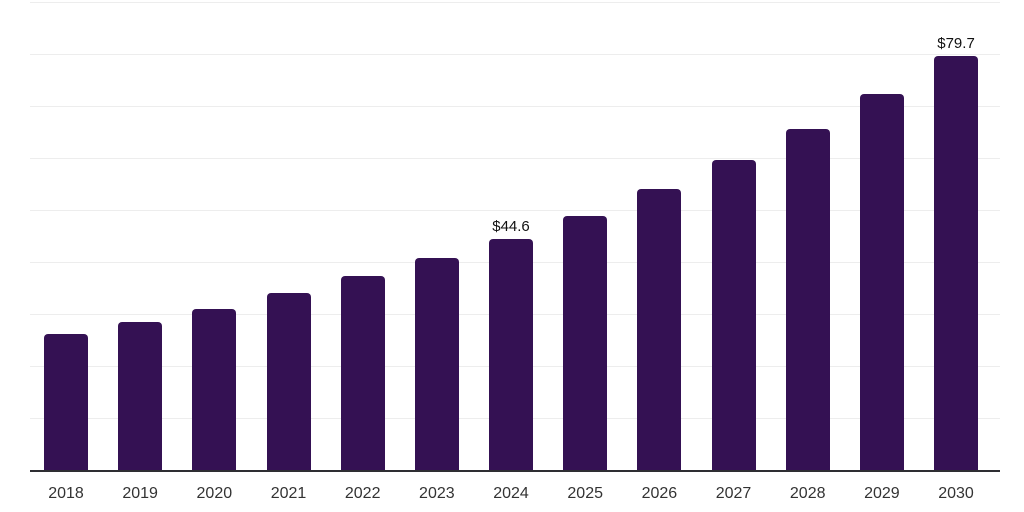 The image size is (1024, 512). I want to click on bar-2023, so click(436, 364).